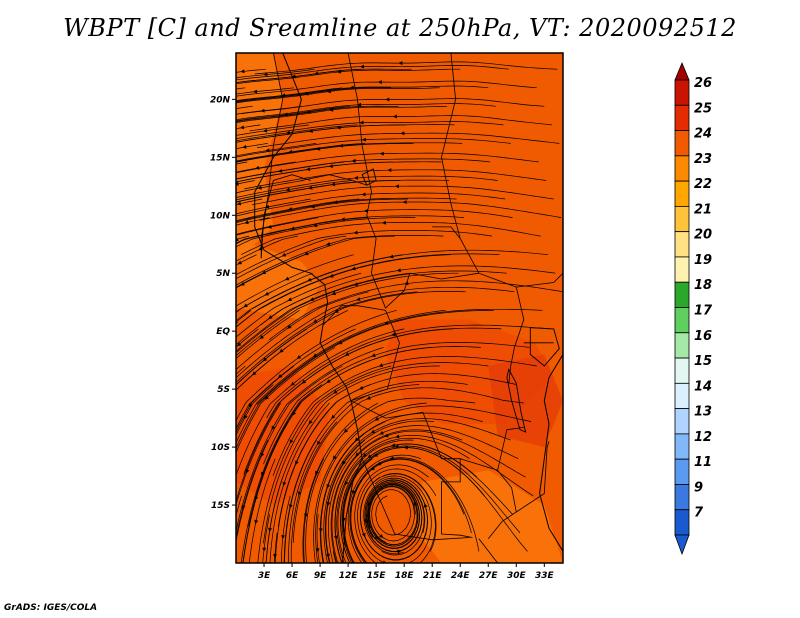 This screenshot has width=800, height=618. What do you see at coordinates (517, 576) in the screenshot?
I see `lon-tick-label-30E: 30E` at bounding box center [517, 576].